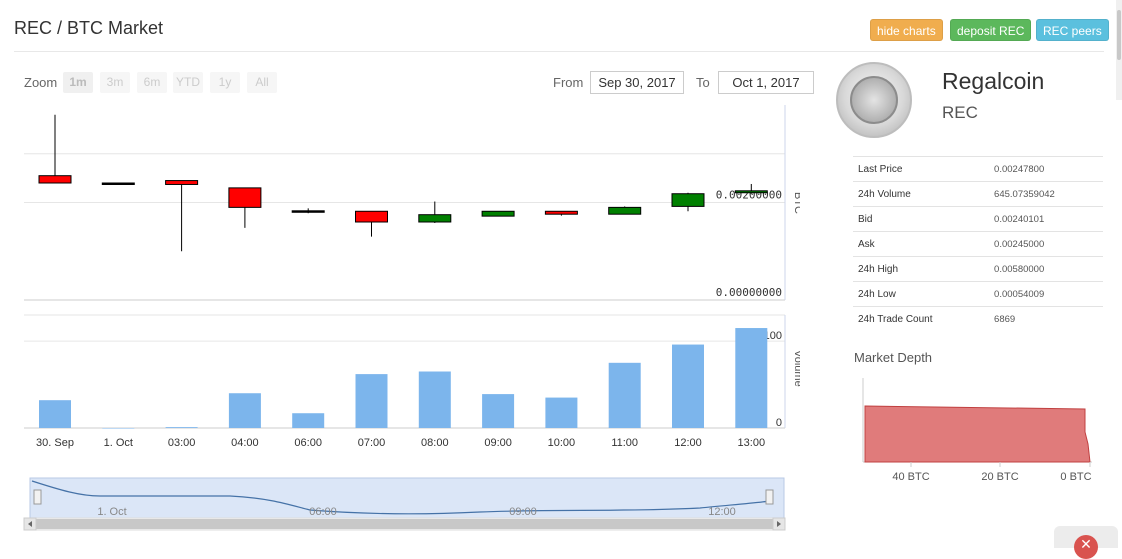 Image resolution: width=1122 pixels, height=559 pixels. What do you see at coordinates (1046, 294) in the screenshot?
I see `stat-value: 0.00054009` at bounding box center [1046, 294].